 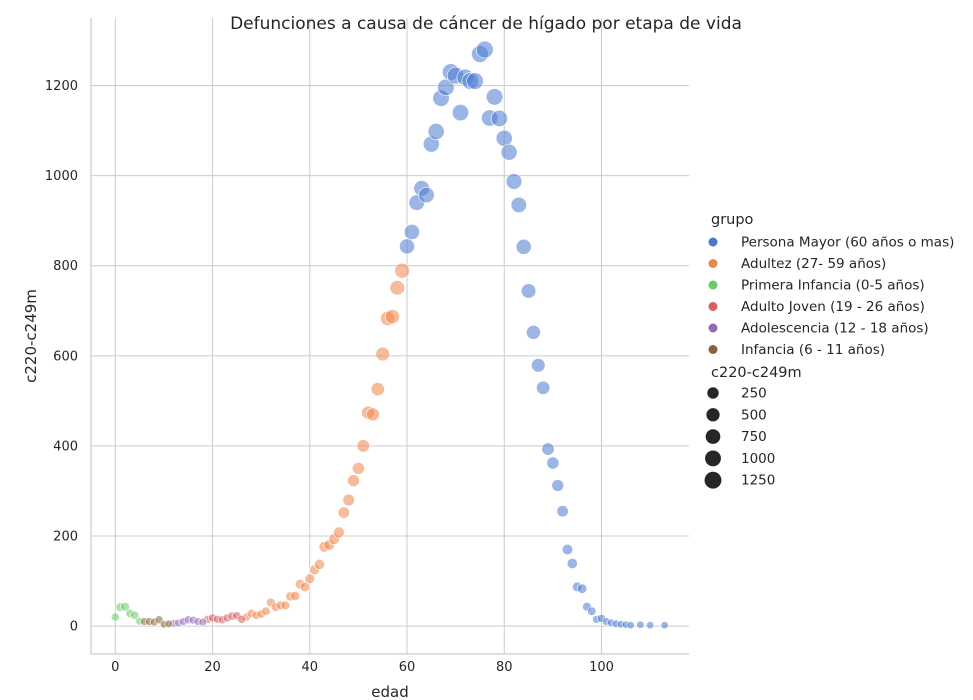 I want to click on legend-group-label: Primera Infancia (0-5 años), so click(x=833, y=286).